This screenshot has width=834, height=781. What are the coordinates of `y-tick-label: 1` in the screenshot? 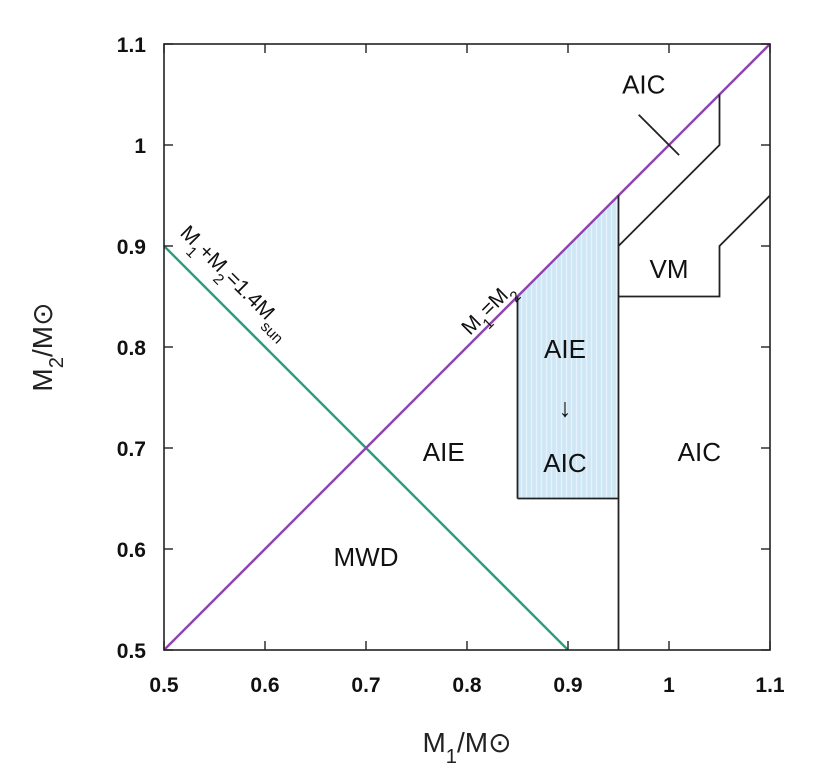 It's located at (140, 146).